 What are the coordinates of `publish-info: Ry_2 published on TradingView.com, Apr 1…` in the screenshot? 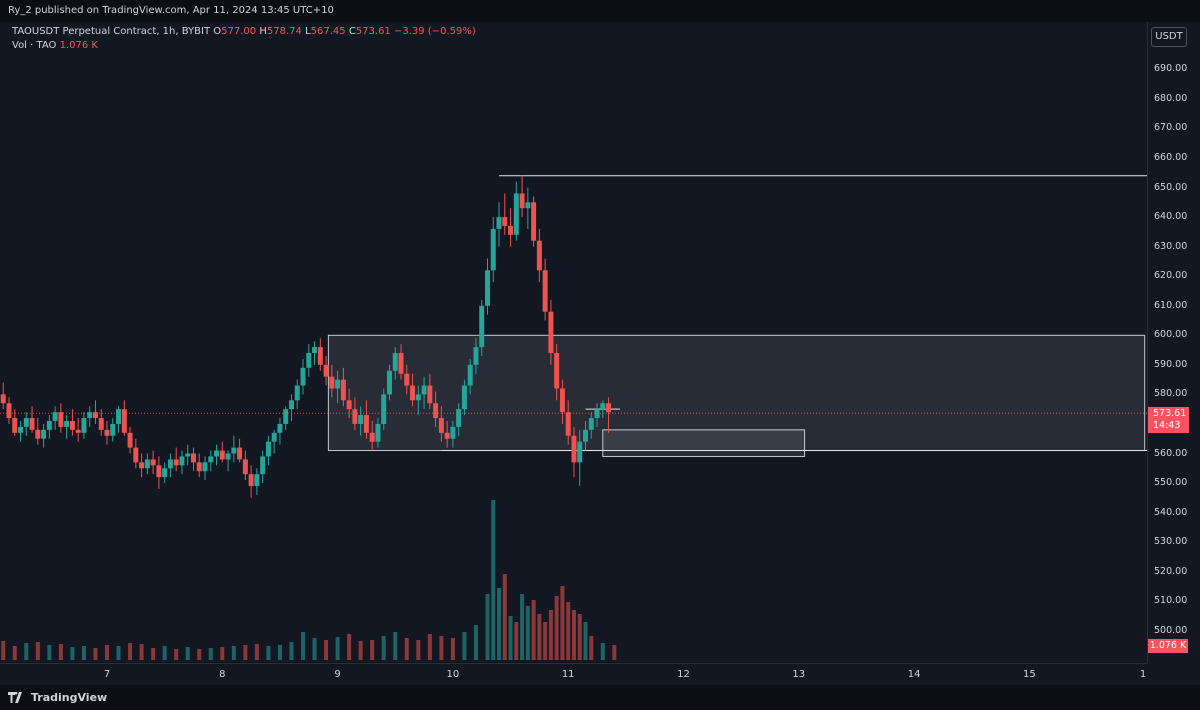 It's located at (171, 10).